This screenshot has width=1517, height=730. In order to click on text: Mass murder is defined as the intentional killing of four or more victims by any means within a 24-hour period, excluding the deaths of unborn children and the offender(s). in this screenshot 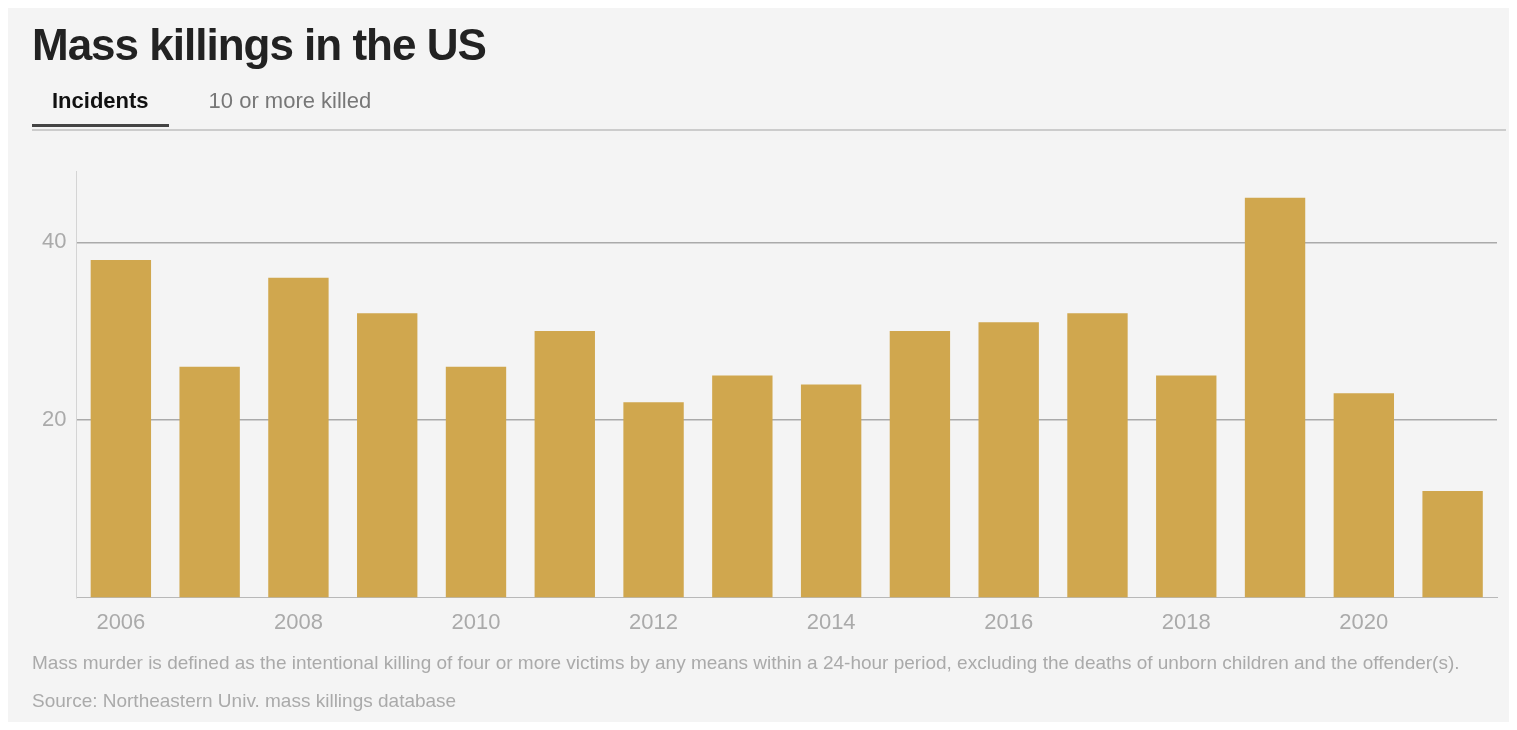, I will do `click(746, 663)`.